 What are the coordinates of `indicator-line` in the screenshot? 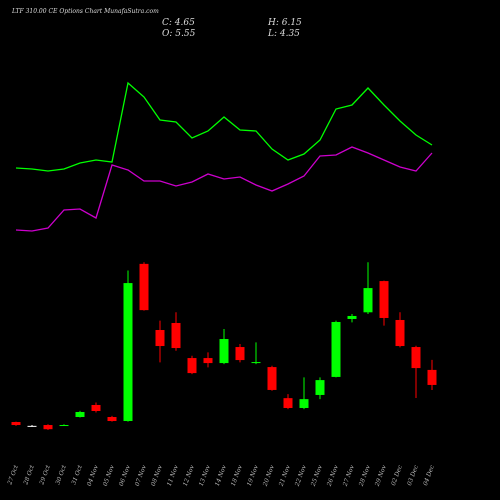 It's located at (224, 189).